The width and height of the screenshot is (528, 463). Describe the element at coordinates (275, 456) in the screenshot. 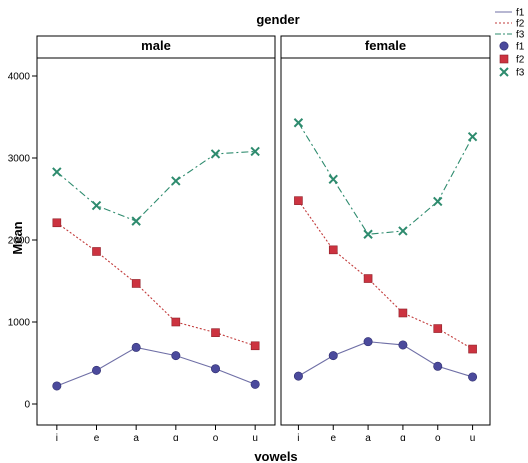

I see `x-axis-title: vowels` at that location.